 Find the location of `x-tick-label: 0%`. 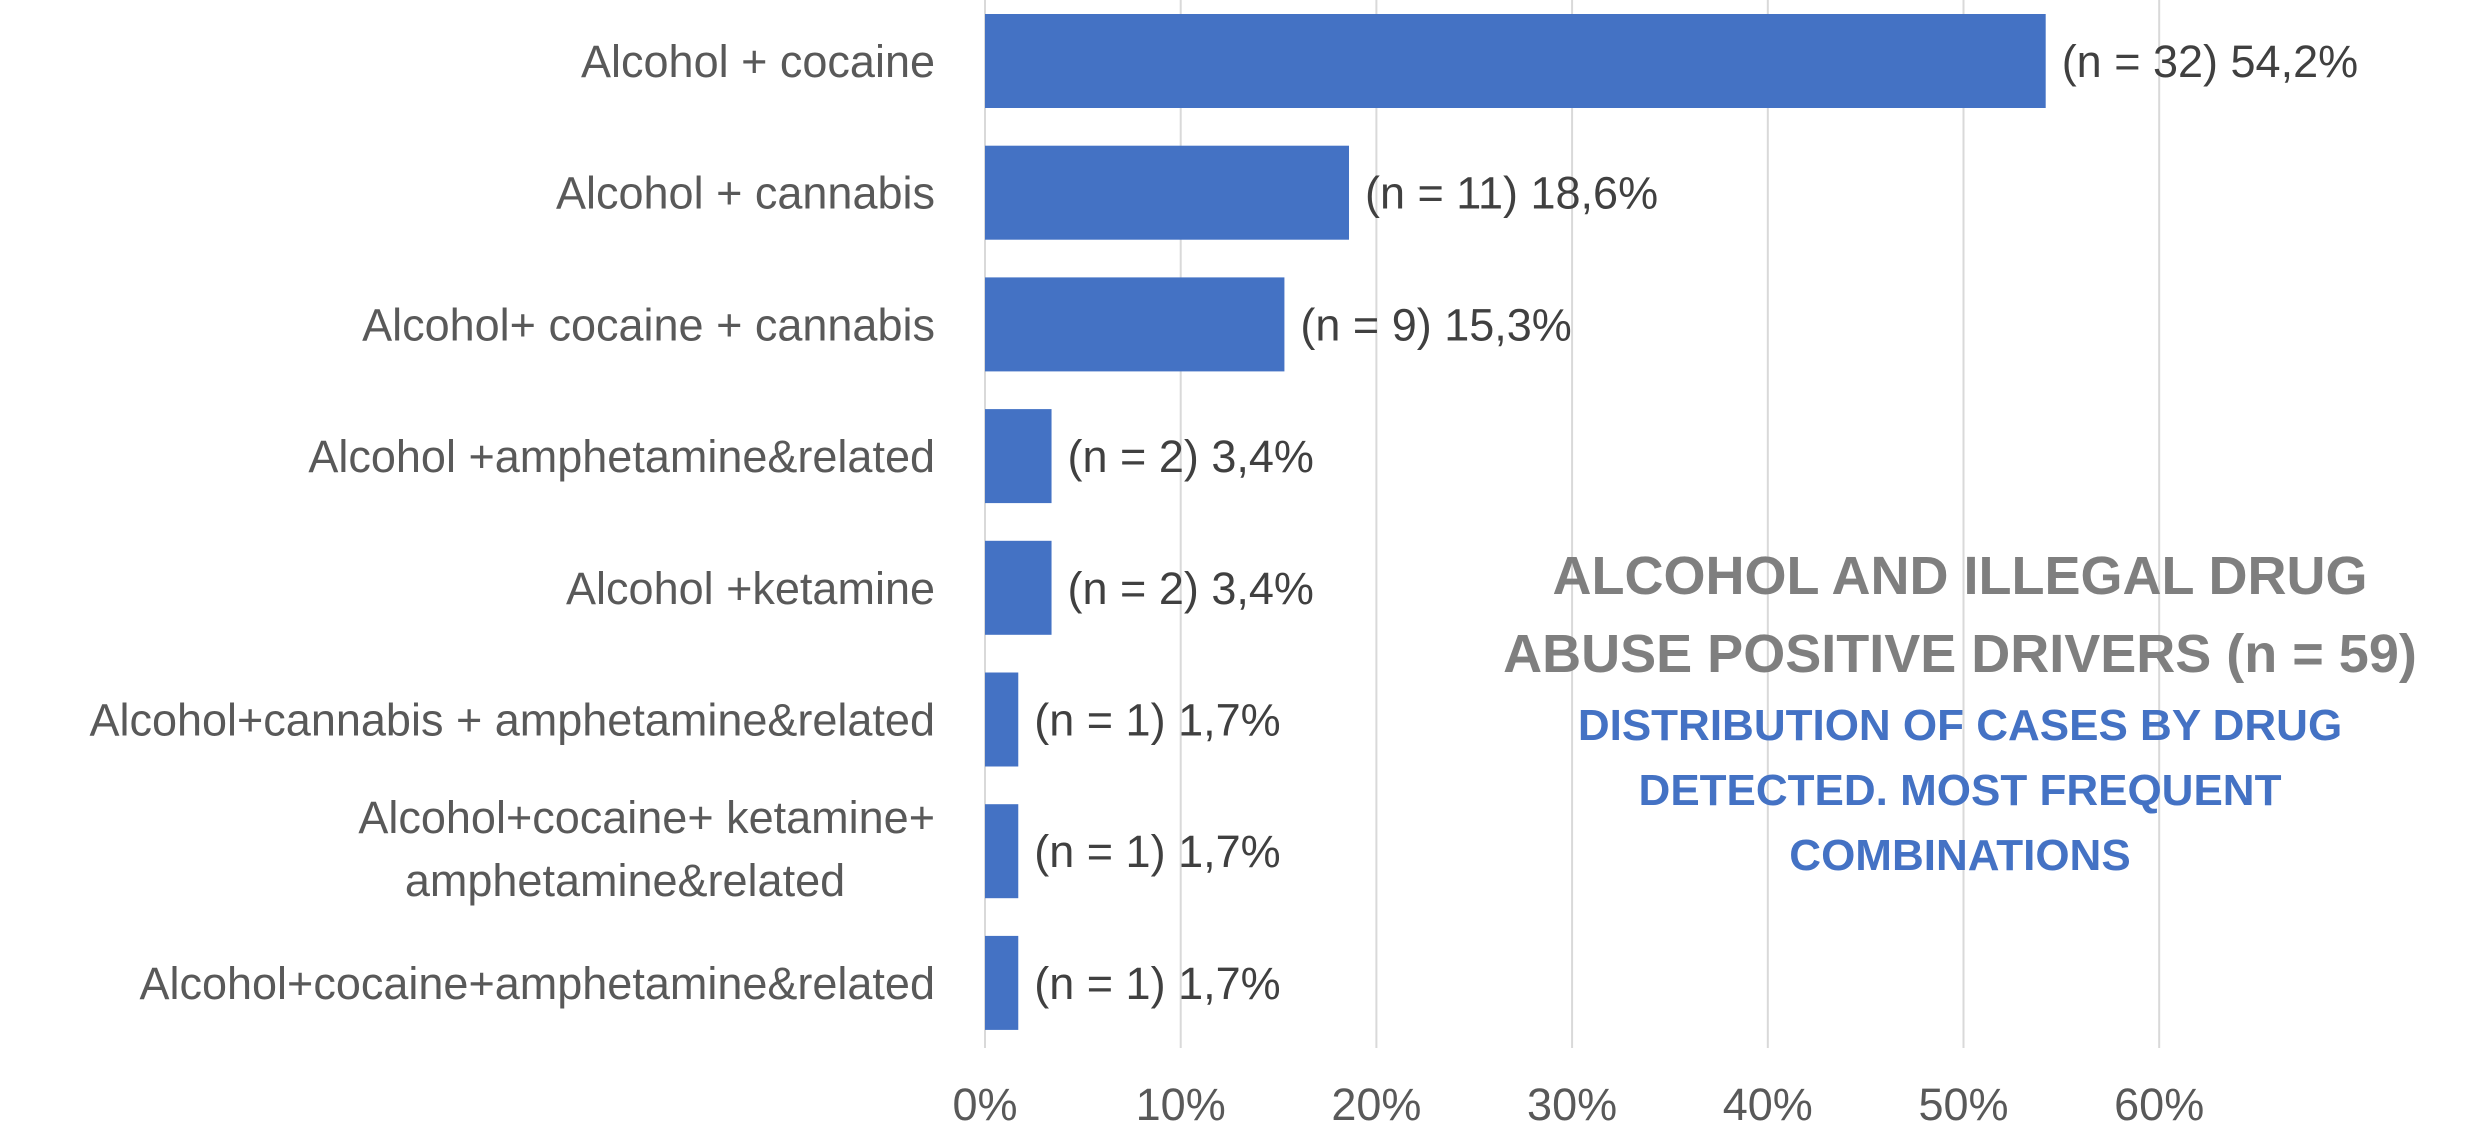

x-tick-label: 0% is located at coordinates (984, 1104).